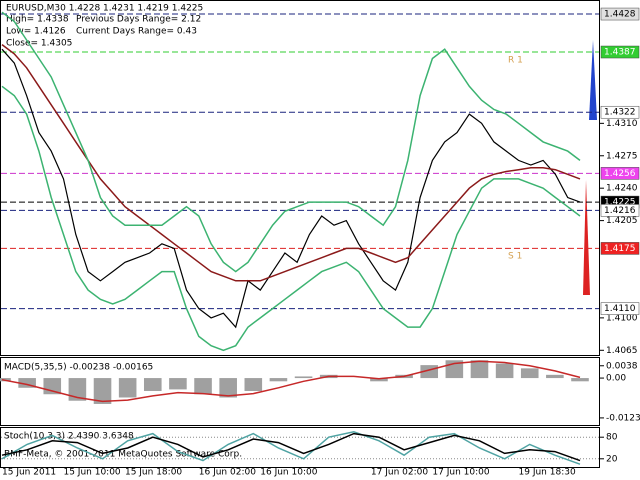 The width and height of the screenshot is (640, 480). Describe the element at coordinates (69, 437) in the screenshot. I see `panel-title: Stoch(10,3,3) 2.4390 3.6348` at that location.